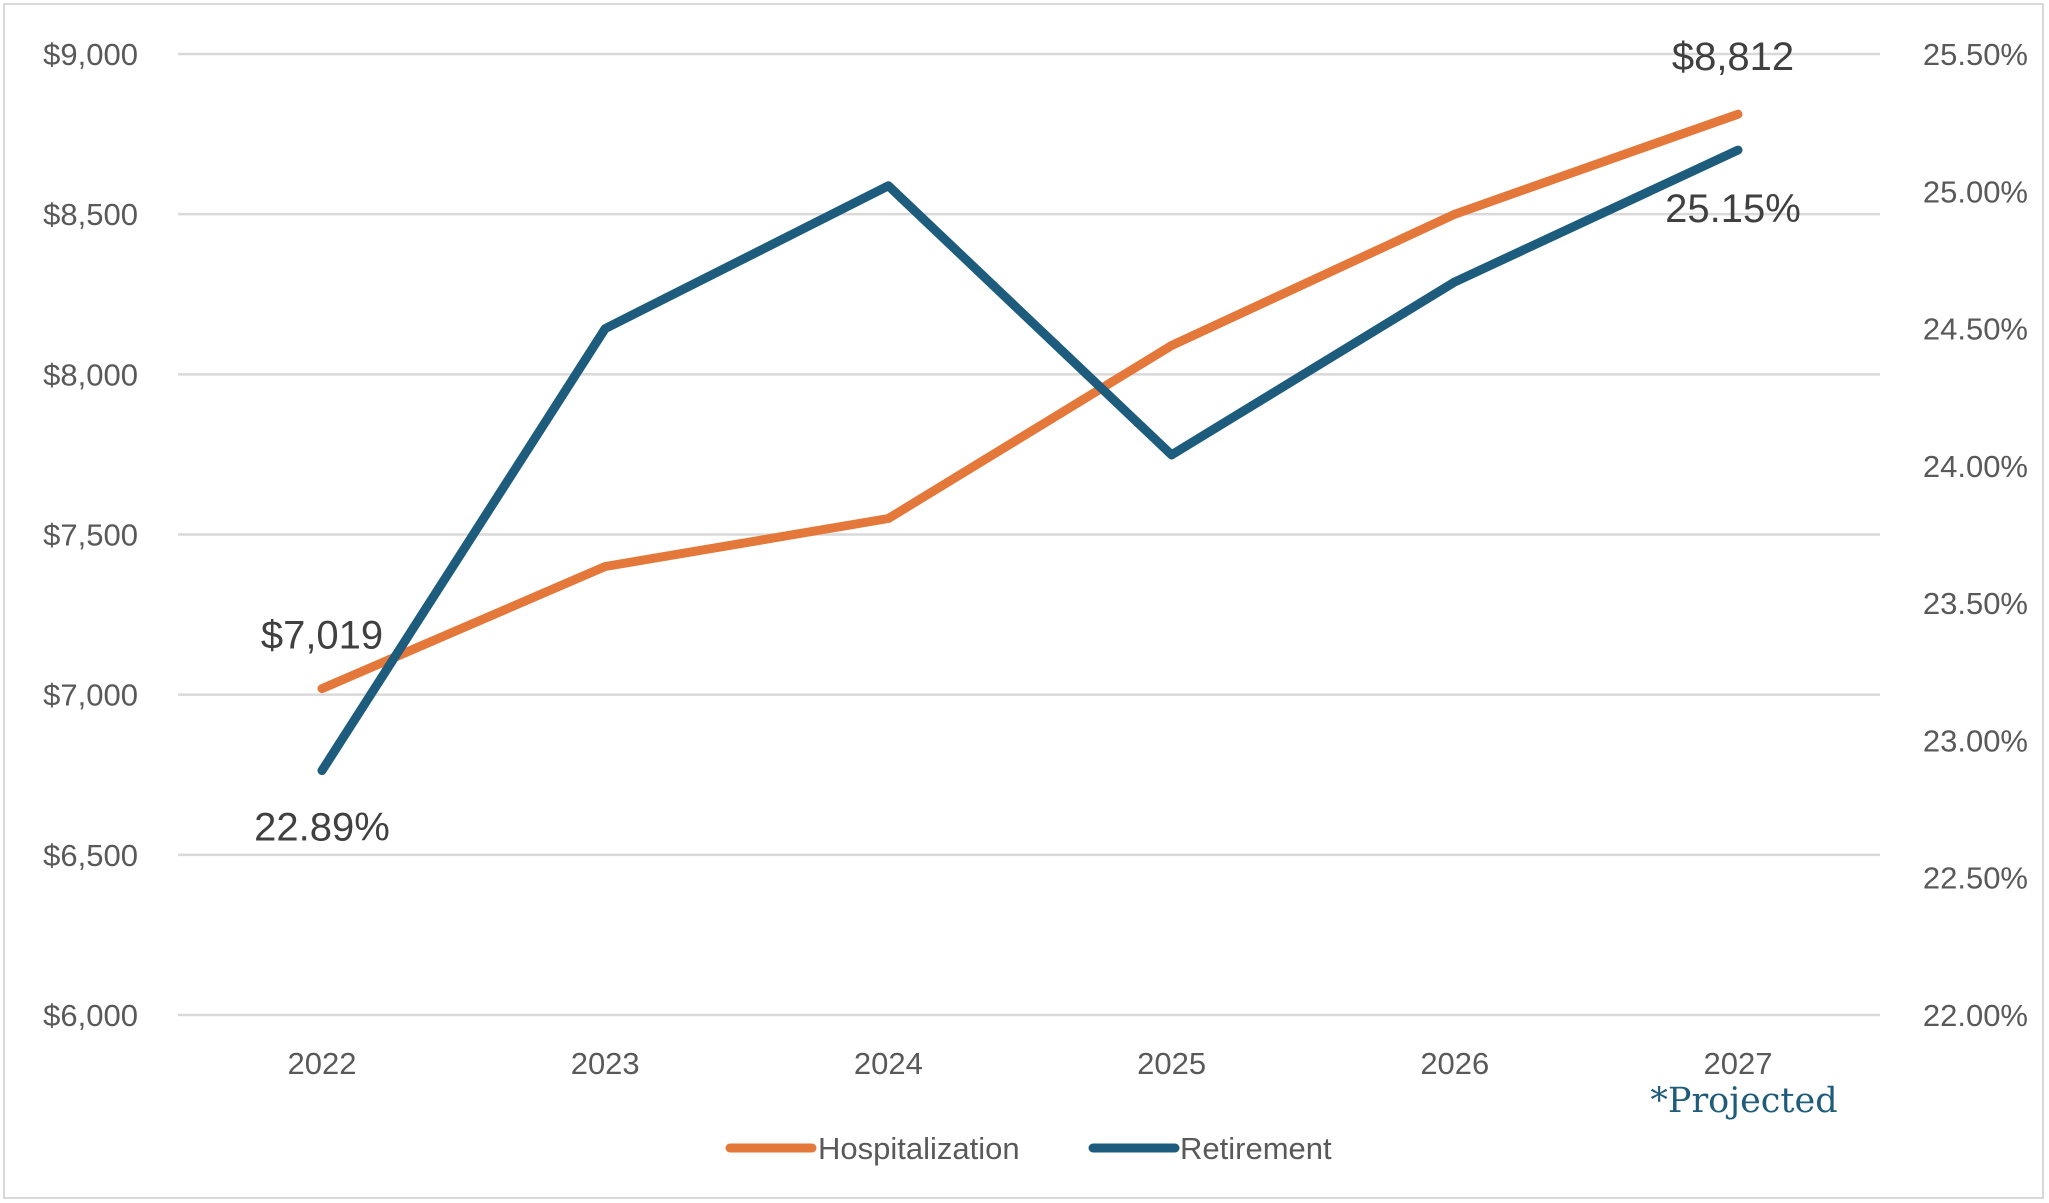 The image size is (2049, 1203). What do you see at coordinates (1975, 54) in the screenshot?
I see `right-tick-label: 25.50%` at bounding box center [1975, 54].